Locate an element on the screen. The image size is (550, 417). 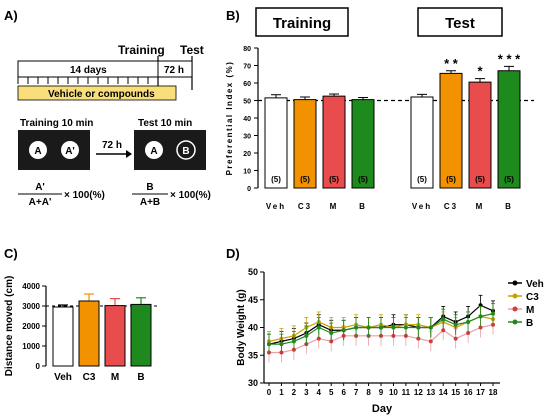
object-label: B is located at coordinates (185, 151).